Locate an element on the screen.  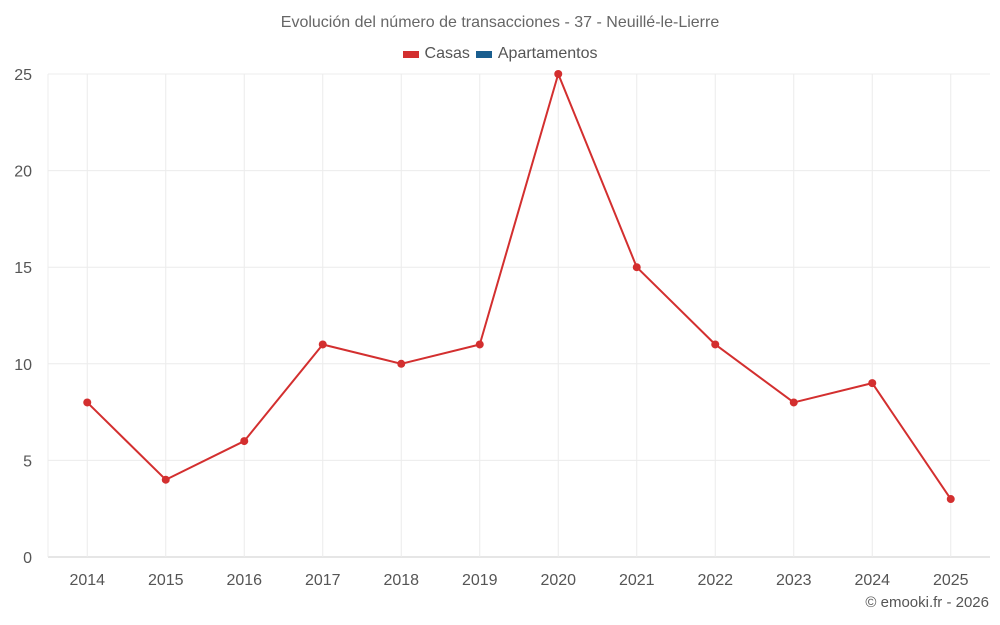
legend-label-apartamentos: Apartamentos is located at coordinates (547, 53).